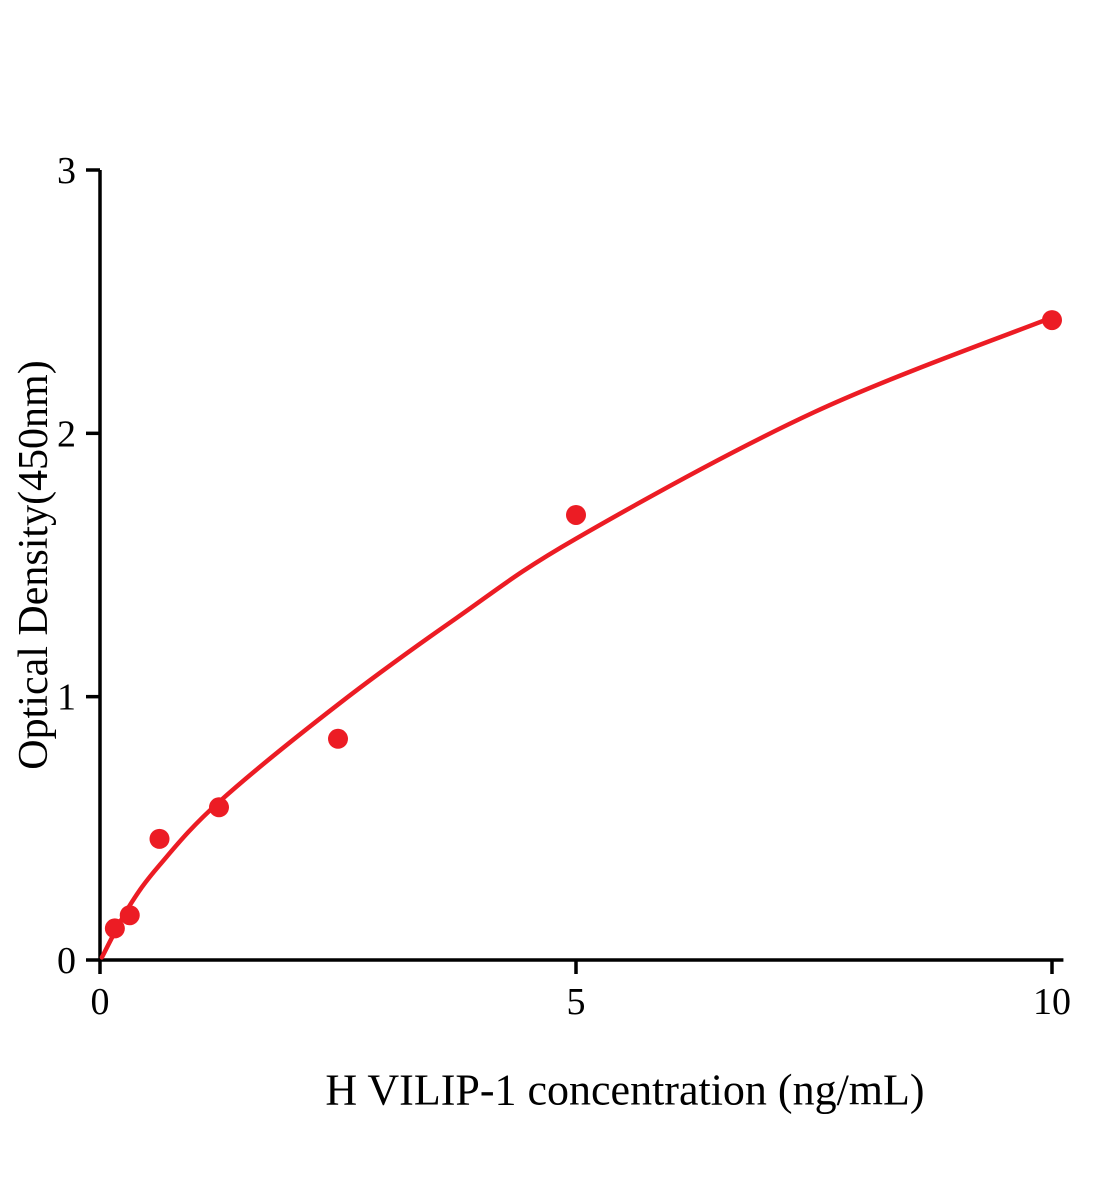  Describe the element at coordinates (625, 1090) in the screenshot. I see `x-axis-label: H VILIP-1 concentration (ng/mL)` at that location.